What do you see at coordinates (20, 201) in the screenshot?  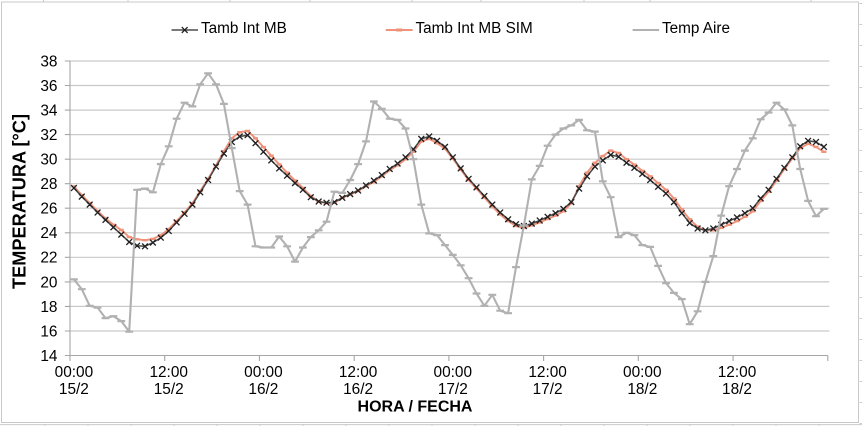 I see `svg-text: TEMPERATURA [°C]` at bounding box center [20, 201].